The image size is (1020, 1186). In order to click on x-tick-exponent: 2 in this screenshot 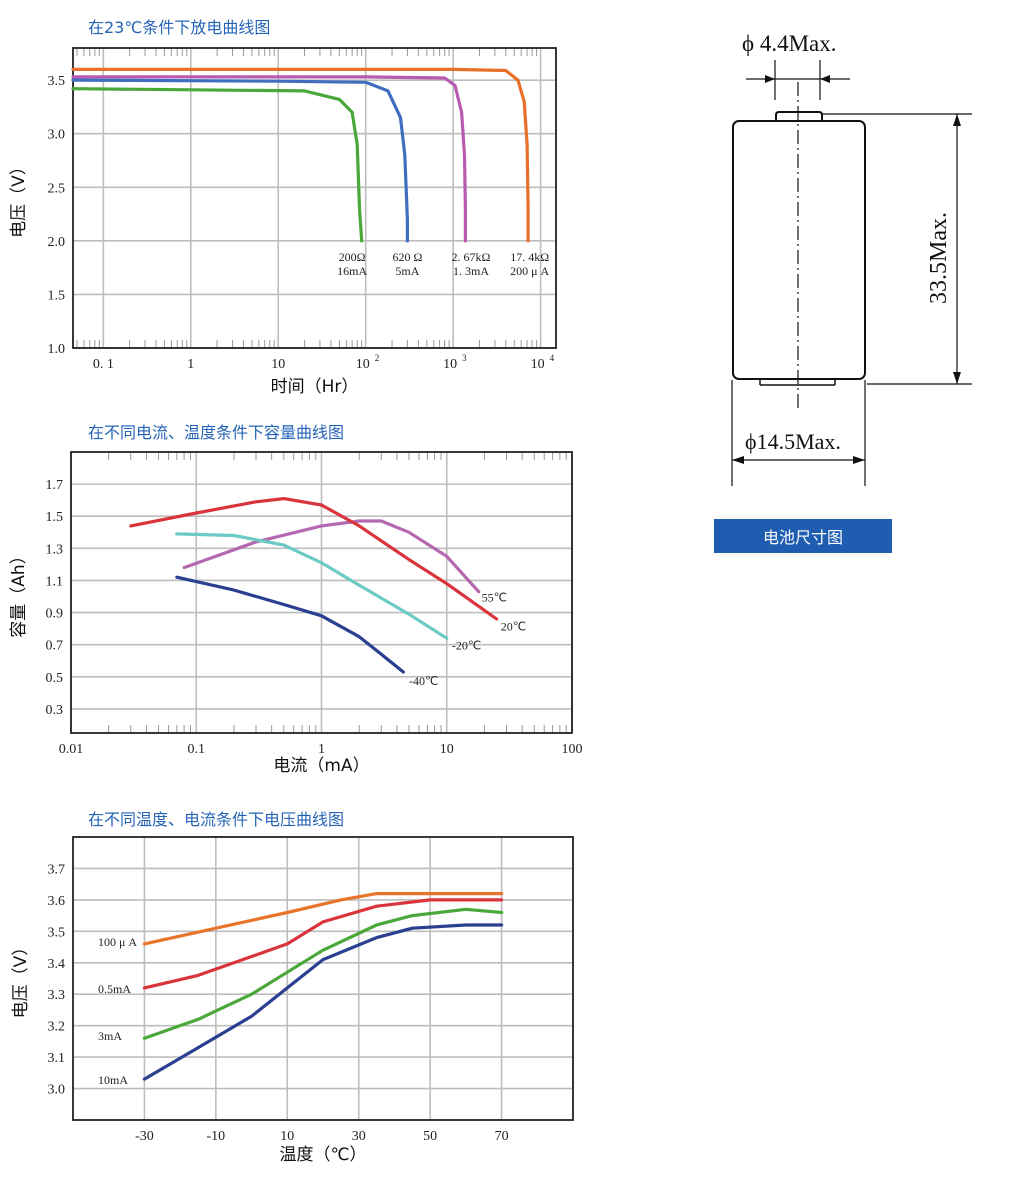, I will do `click(377, 358)`.